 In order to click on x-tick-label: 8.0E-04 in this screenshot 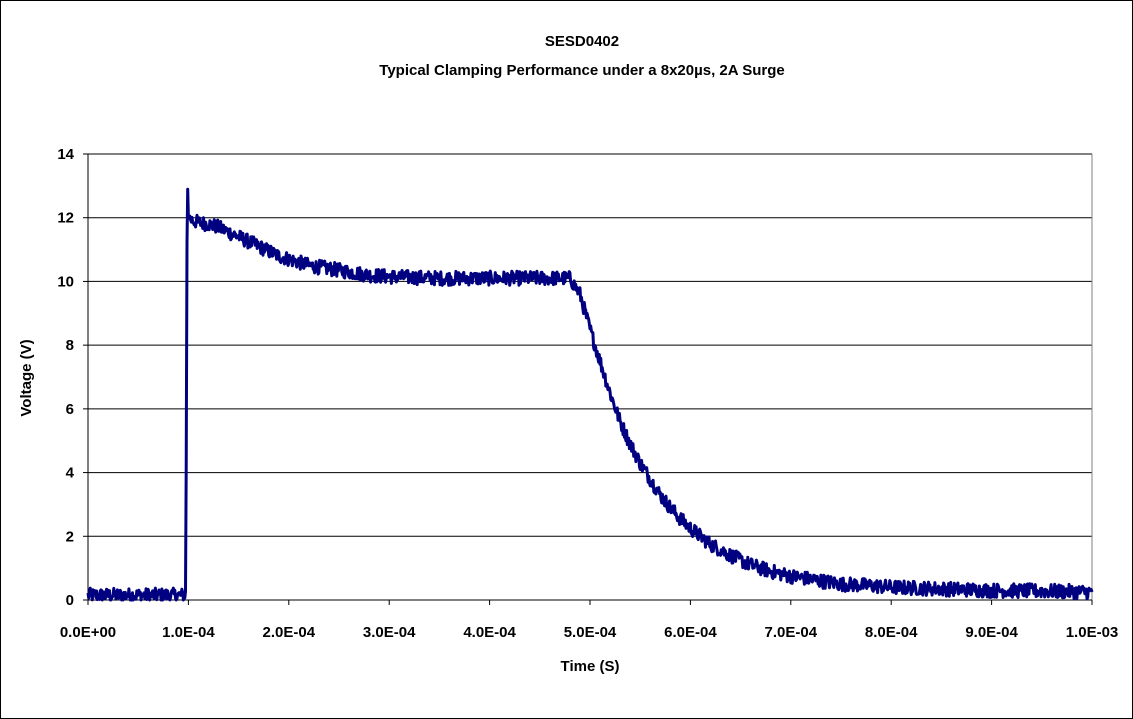, I will do `click(891, 632)`.